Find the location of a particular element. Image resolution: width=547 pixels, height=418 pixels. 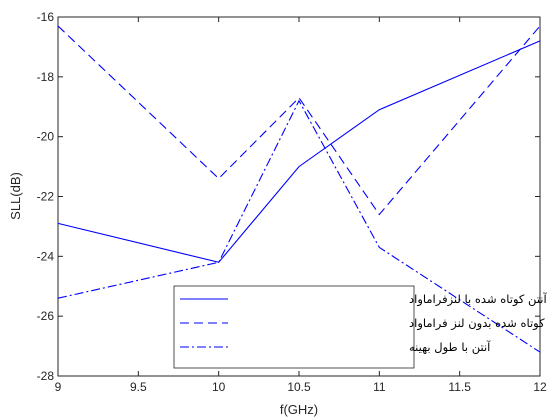

x-axis-label: f(GHz) is located at coordinates (299, 409).